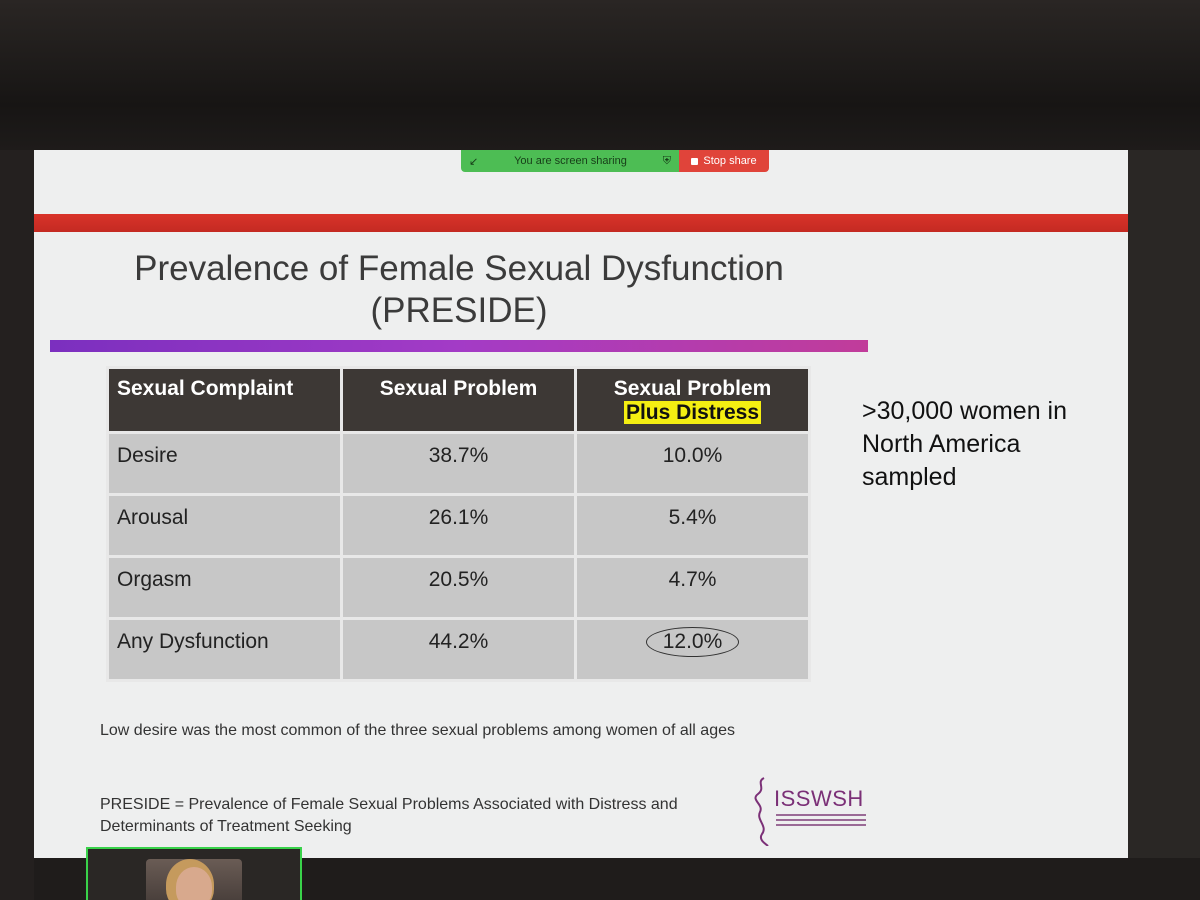 The height and width of the screenshot is (900, 1200). I want to click on complaint-cell: Arousal, so click(224, 525).